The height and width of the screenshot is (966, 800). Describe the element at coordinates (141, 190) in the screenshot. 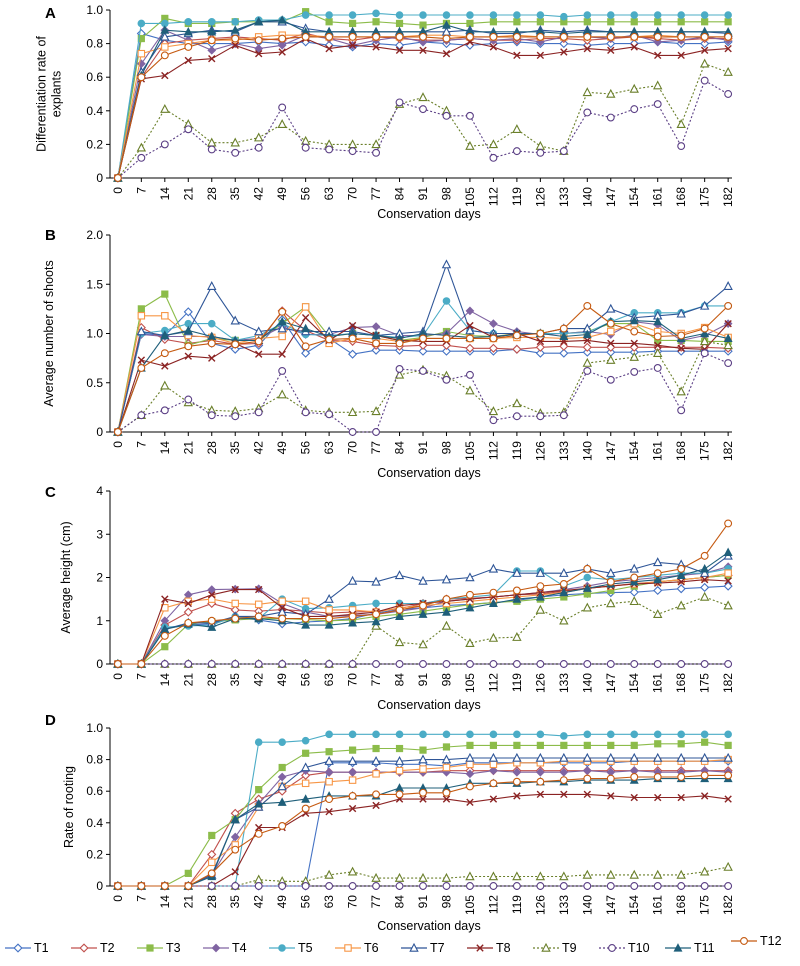

I see `x-tick-label: 7` at that location.